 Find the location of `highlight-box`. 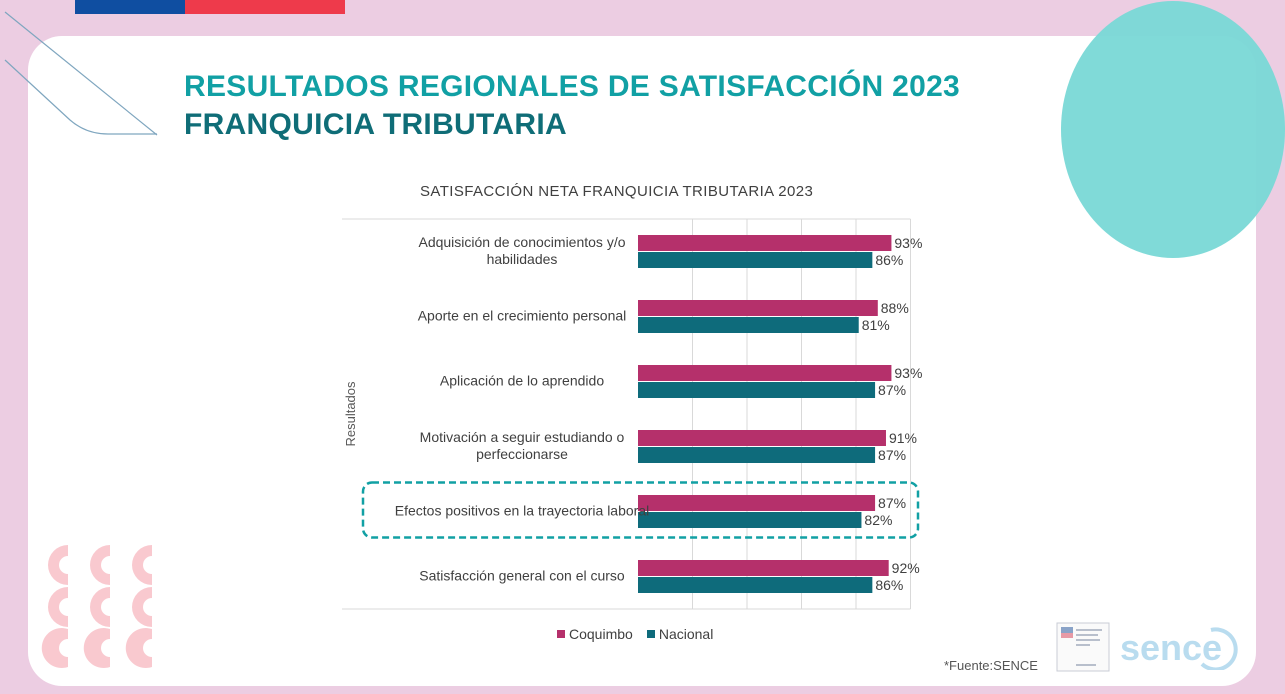

highlight-box is located at coordinates (640, 510).